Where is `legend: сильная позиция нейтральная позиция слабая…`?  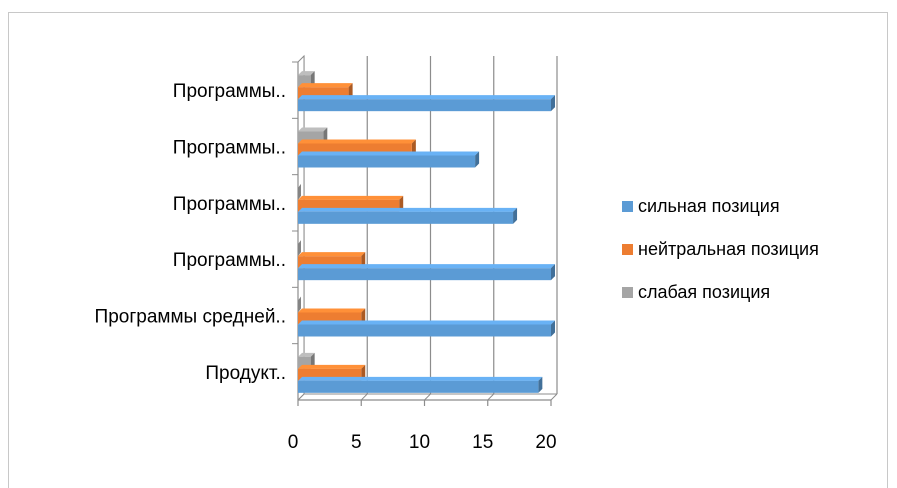
legend: сильная позиция нейтральная позиция слабая… is located at coordinates (720, 249).